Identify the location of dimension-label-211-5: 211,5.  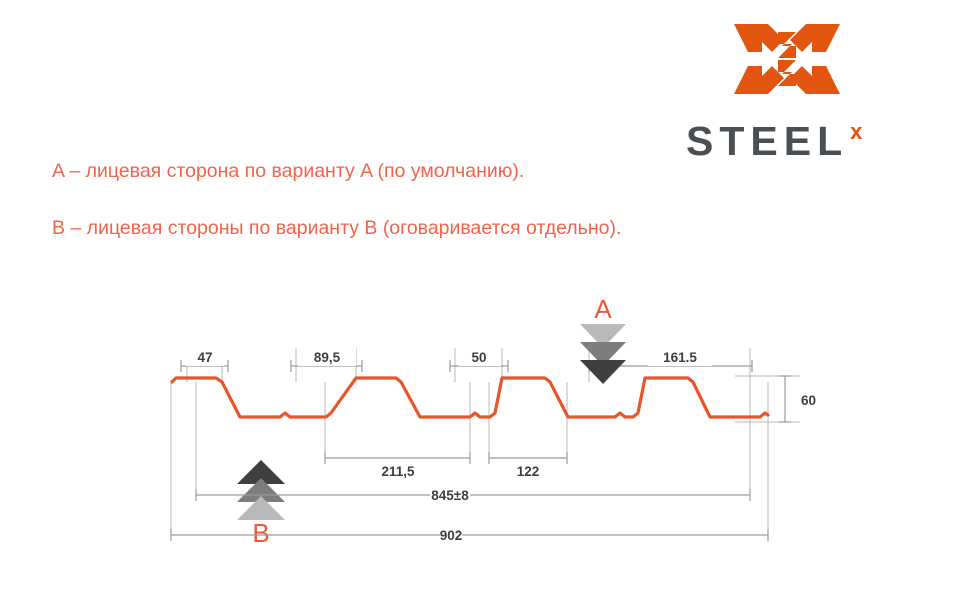
(398, 471).